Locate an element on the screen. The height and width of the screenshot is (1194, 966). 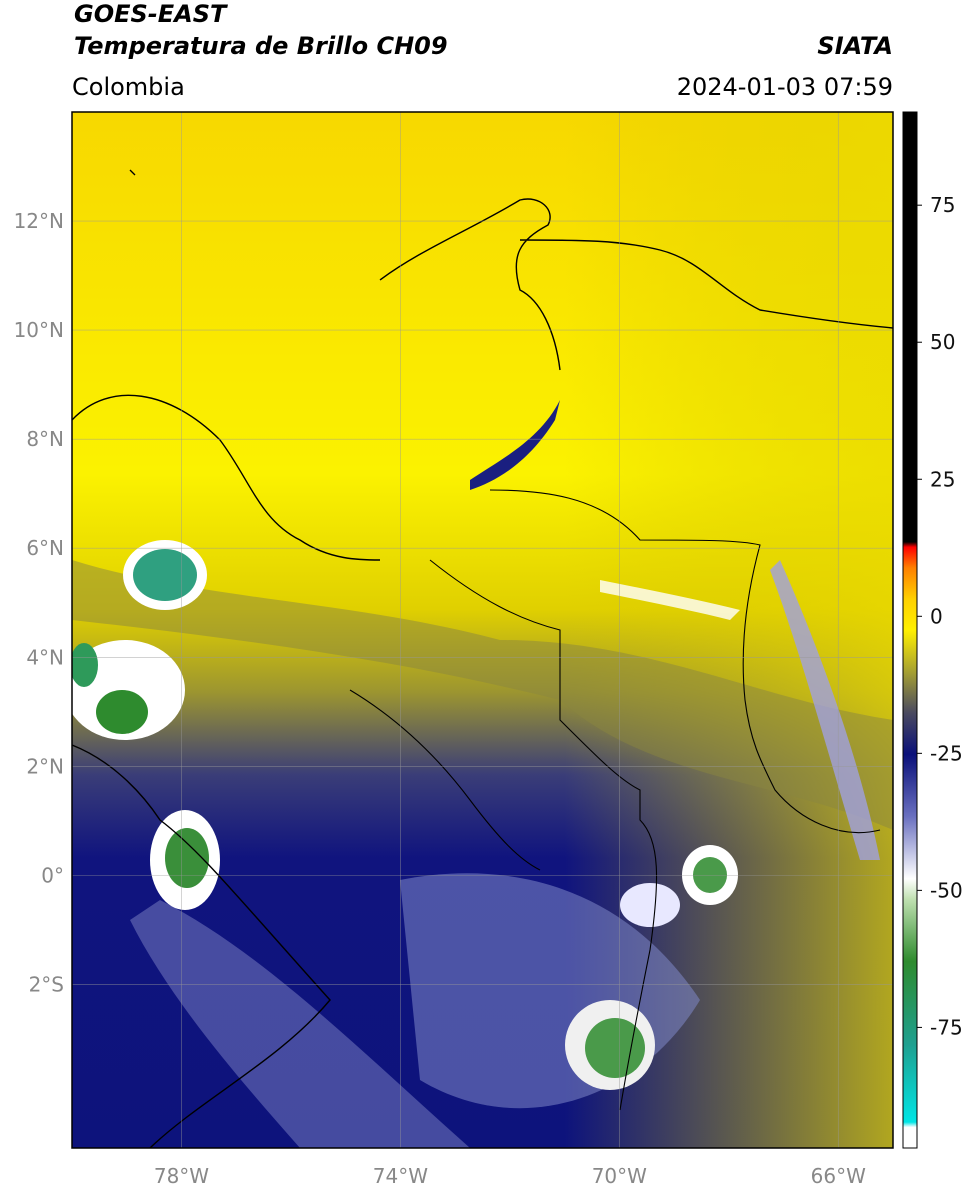
title: GOES-EAST is located at coordinates (151, 14).